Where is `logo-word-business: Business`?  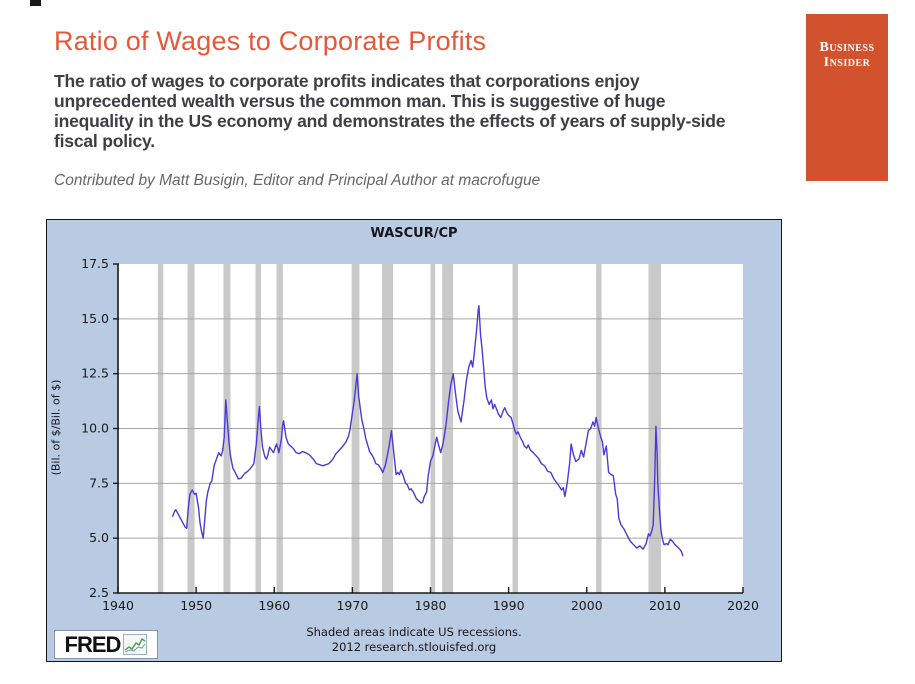 logo-word-business: Business is located at coordinates (847, 47).